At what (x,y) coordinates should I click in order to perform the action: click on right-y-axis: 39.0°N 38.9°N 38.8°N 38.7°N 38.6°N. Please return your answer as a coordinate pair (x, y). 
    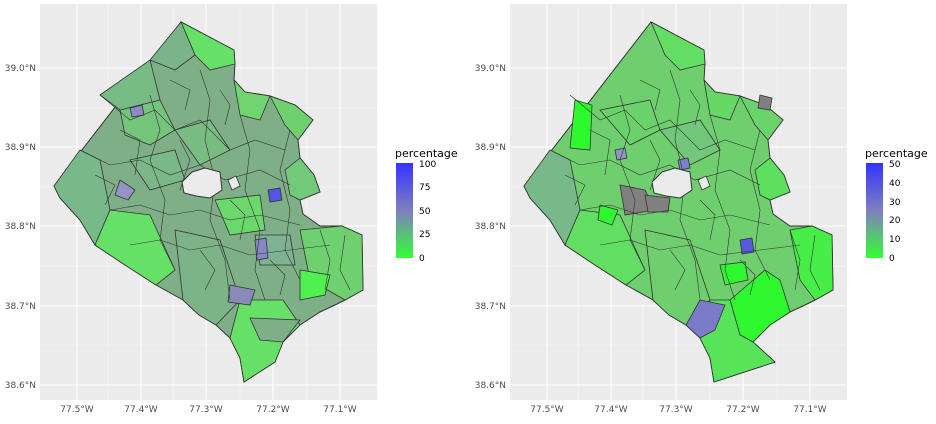
    Looking at the image, I should click on (490, 227).